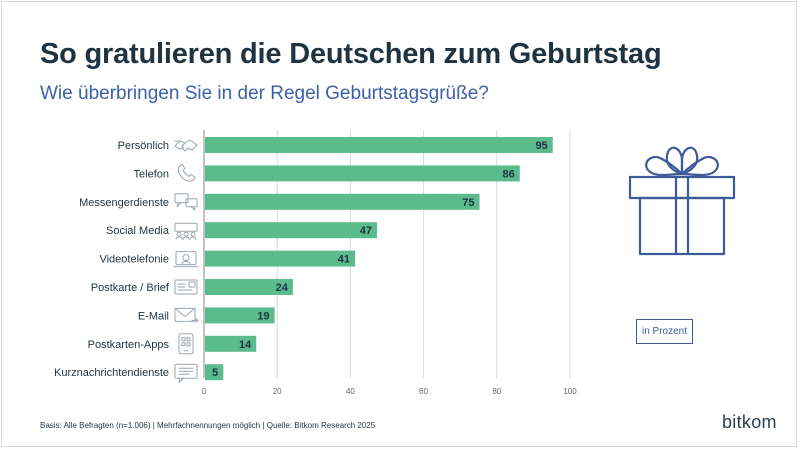 The height and width of the screenshot is (450, 800). Describe the element at coordinates (186, 344) in the screenshot. I see `app-phone-icon` at that location.